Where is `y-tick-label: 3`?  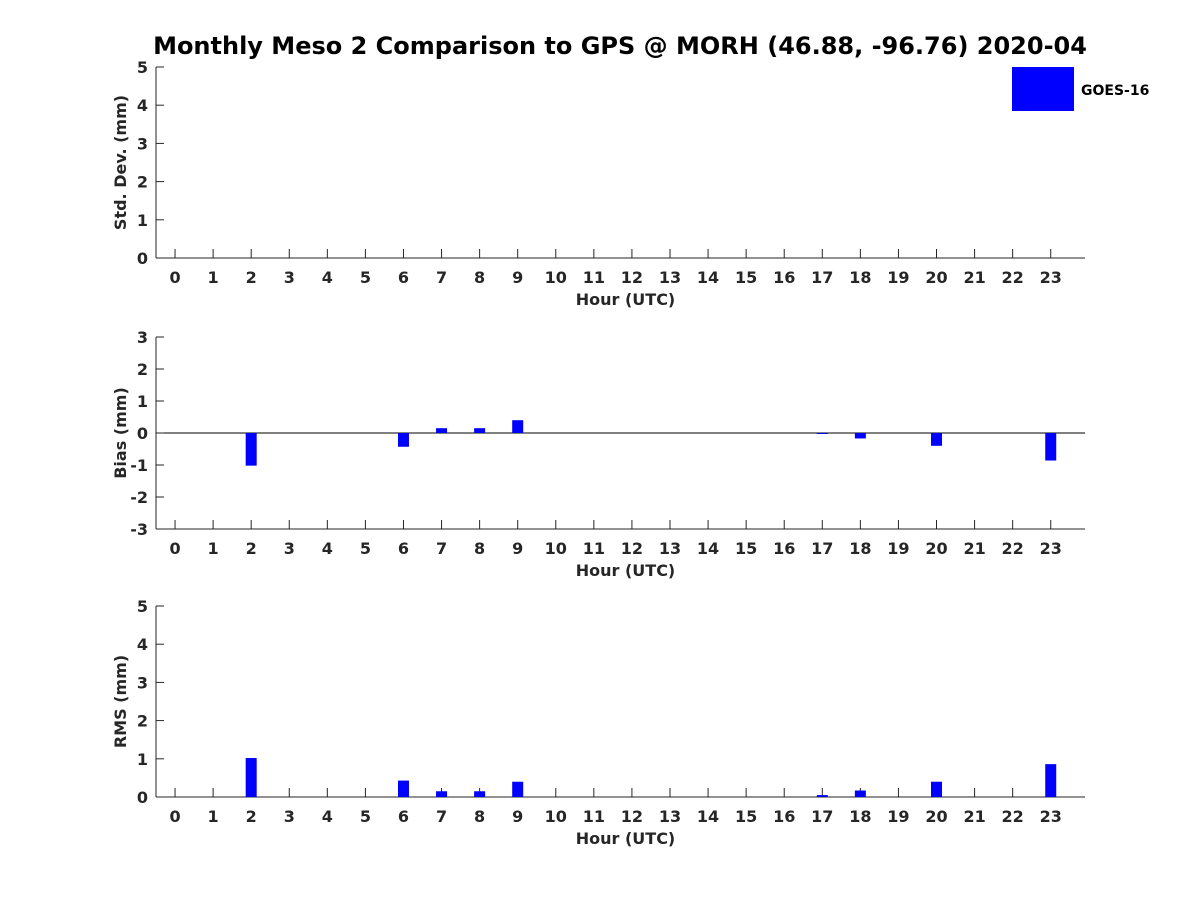 y-tick-label: 3 is located at coordinates (142, 143).